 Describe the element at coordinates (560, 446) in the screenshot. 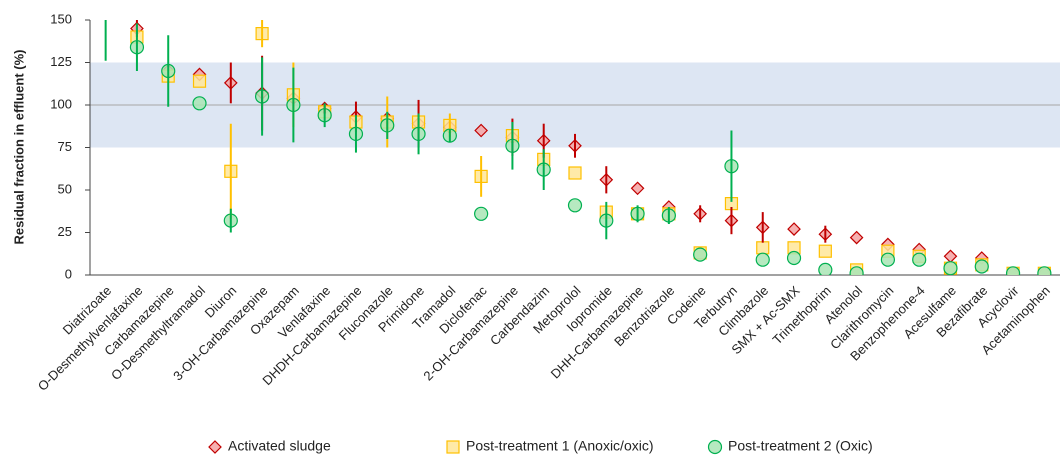

I see `legend-label: Post-treatment 1 (Anoxic/oxic)` at that location.